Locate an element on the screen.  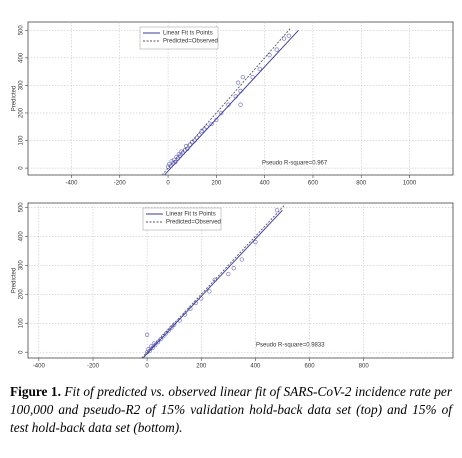
x-tick-label: 1000 is located at coordinates (410, 184).